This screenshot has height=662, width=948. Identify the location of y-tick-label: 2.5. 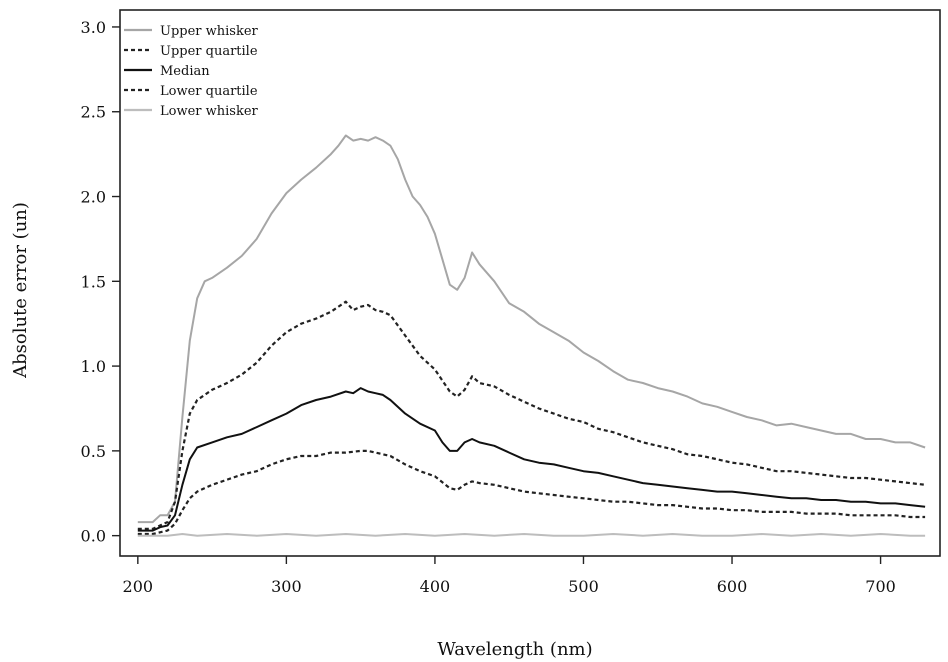
(93, 112).